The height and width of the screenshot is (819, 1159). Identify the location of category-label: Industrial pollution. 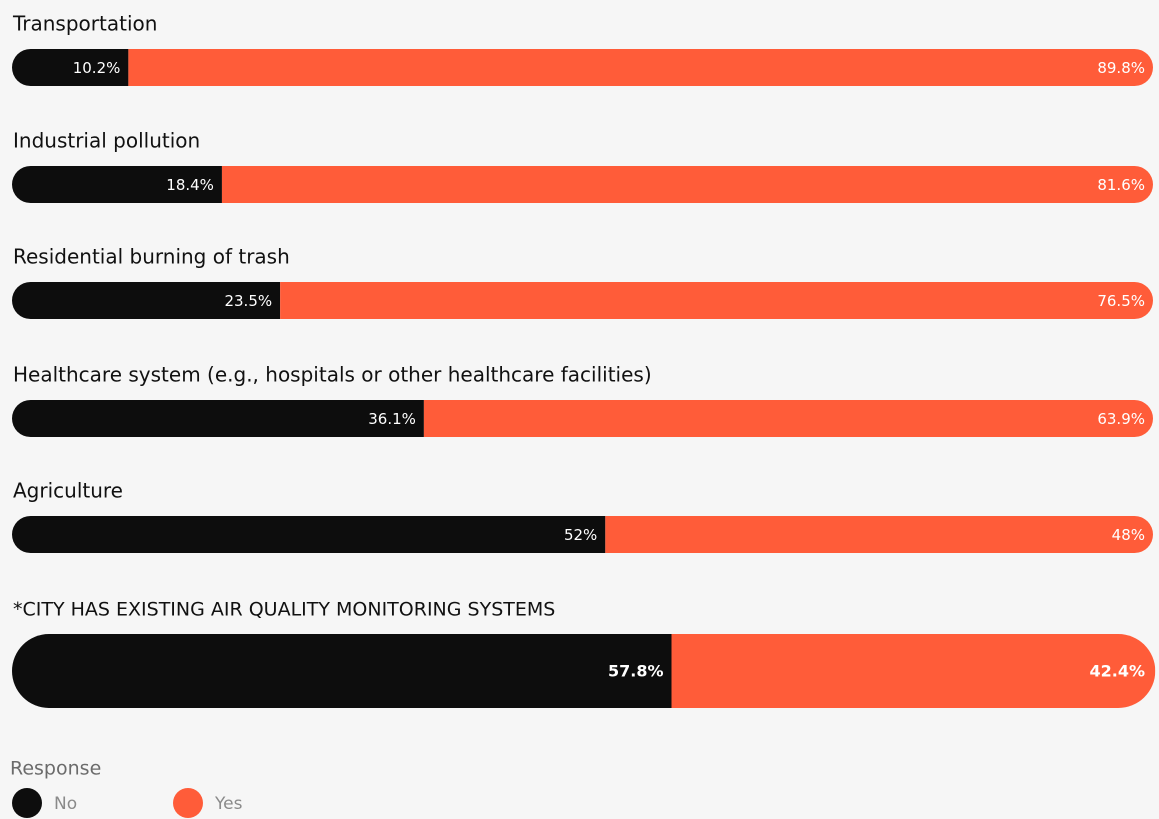
(106, 141).